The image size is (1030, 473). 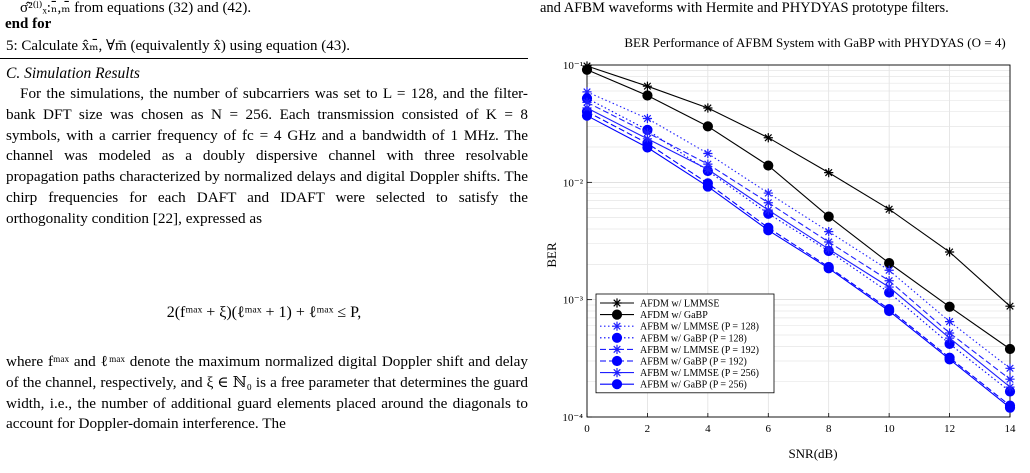 What do you see at coordinates (812, 453) in the screenshot?
I see `x-axis-label: SNR(dB)` at bounding box center [812, 453].